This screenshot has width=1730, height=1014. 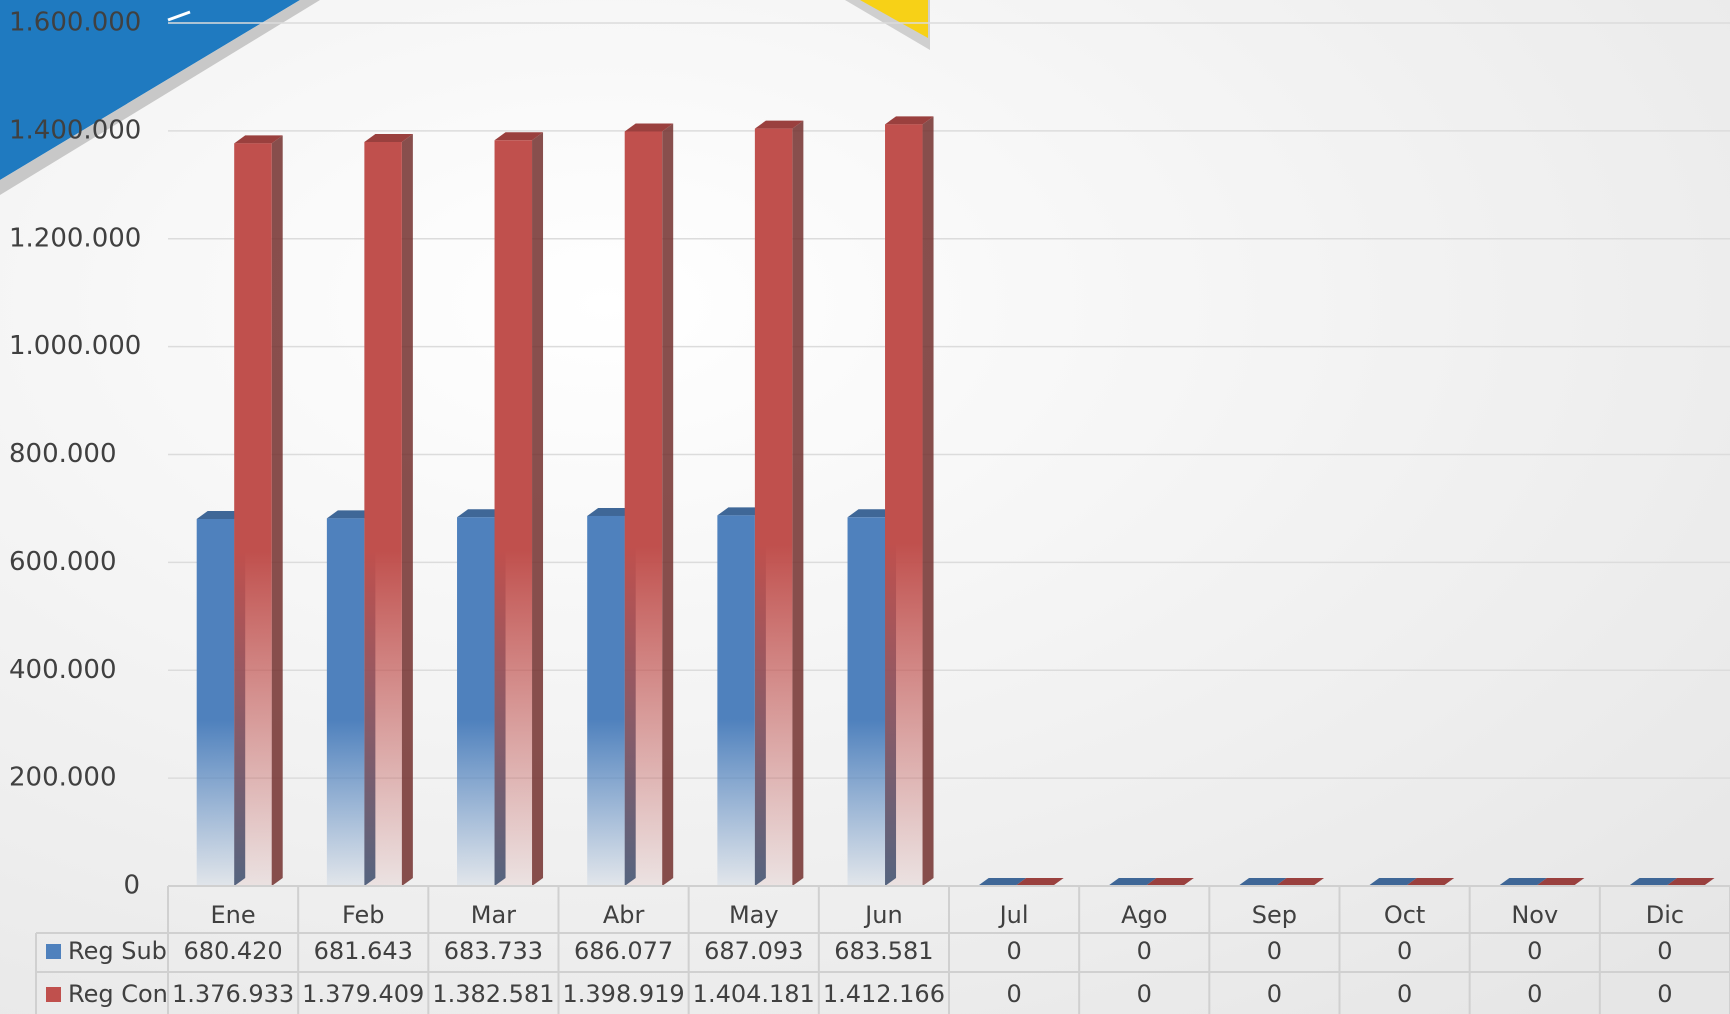 I want to click on decor-yellow, so click(x=894, y=19).